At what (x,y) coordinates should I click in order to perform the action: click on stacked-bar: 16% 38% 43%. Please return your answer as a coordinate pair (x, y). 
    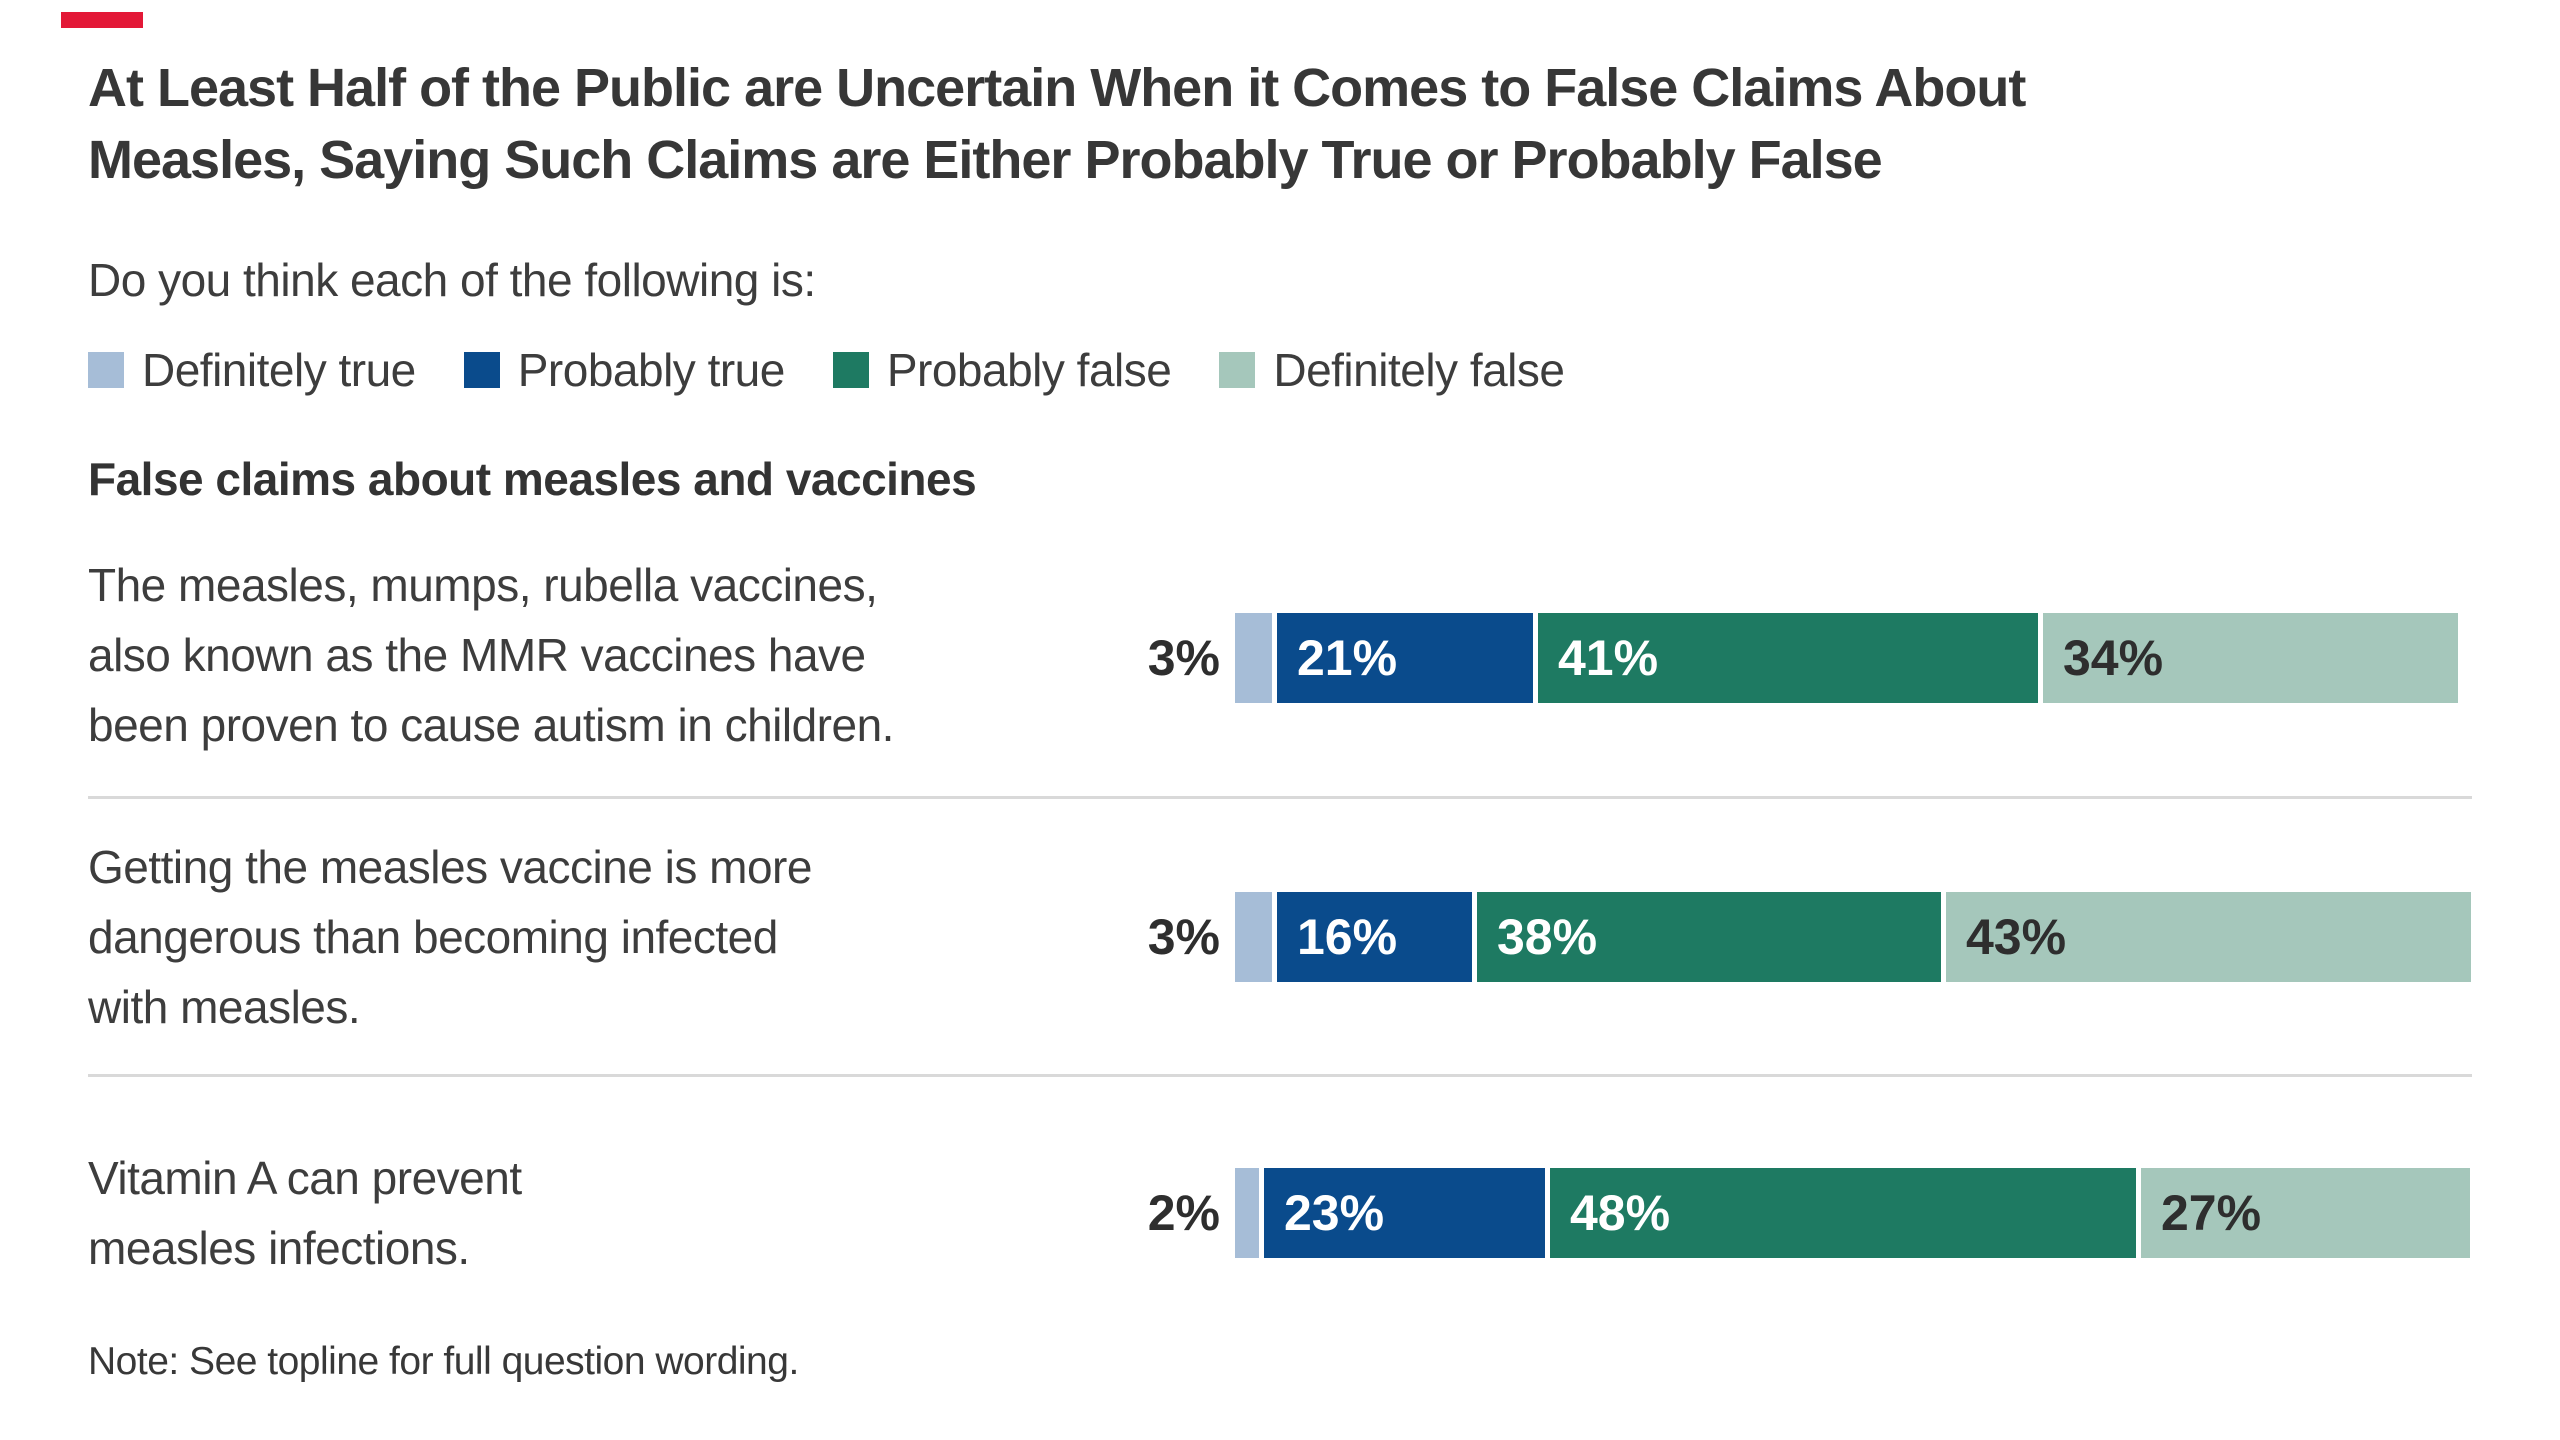
    Looking at the image, I should click on (1853, 937).